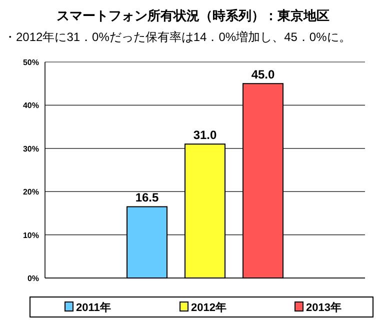 This screenshot has height=325, width=387. I want to click on legend-label: 2011年, so click(93, 307).